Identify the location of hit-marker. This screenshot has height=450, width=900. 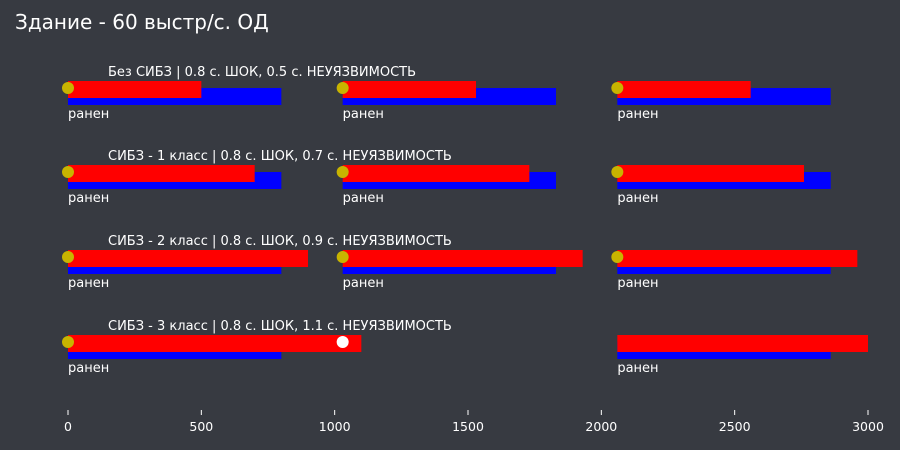
(342, 342).